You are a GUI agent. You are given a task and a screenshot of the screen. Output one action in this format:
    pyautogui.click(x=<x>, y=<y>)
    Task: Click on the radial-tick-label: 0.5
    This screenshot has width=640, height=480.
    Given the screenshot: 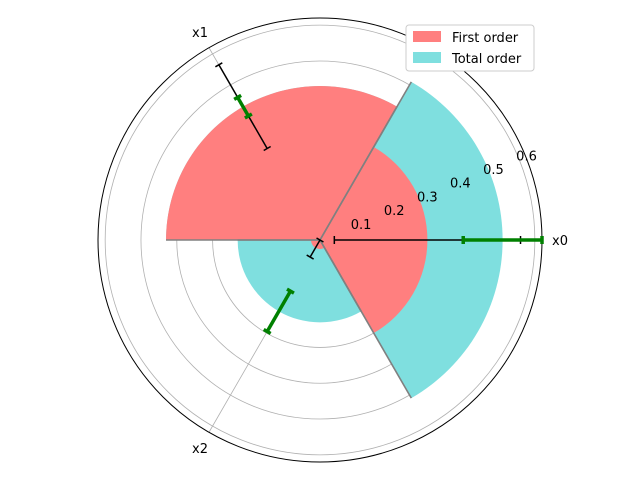 What is the action you would take?
    pyautogui.click(x=493, y=170)
    